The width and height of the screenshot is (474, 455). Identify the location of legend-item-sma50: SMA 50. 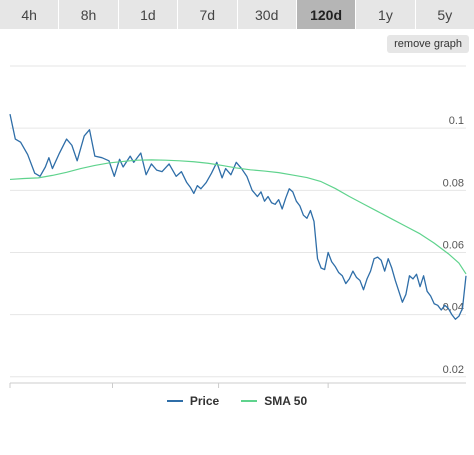
(274, 401).